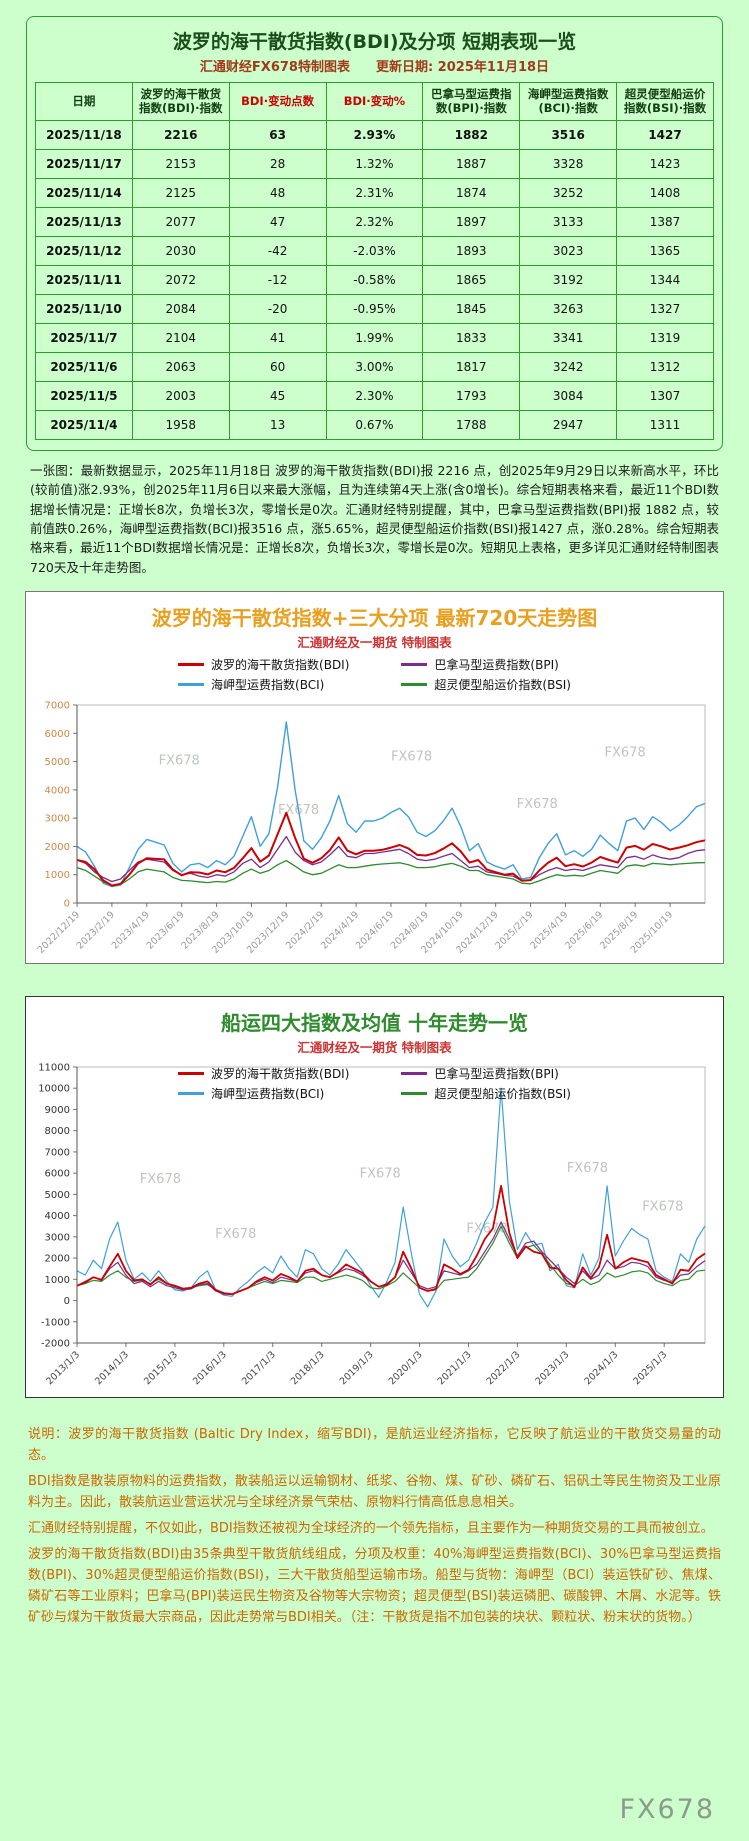 The height and width of the screenshot is (1841, 749). What do you see at coordinates (552, 1368) in the screenshot?
I see `svg-text: 2023/1/3` at bounding box center [552, 1368].